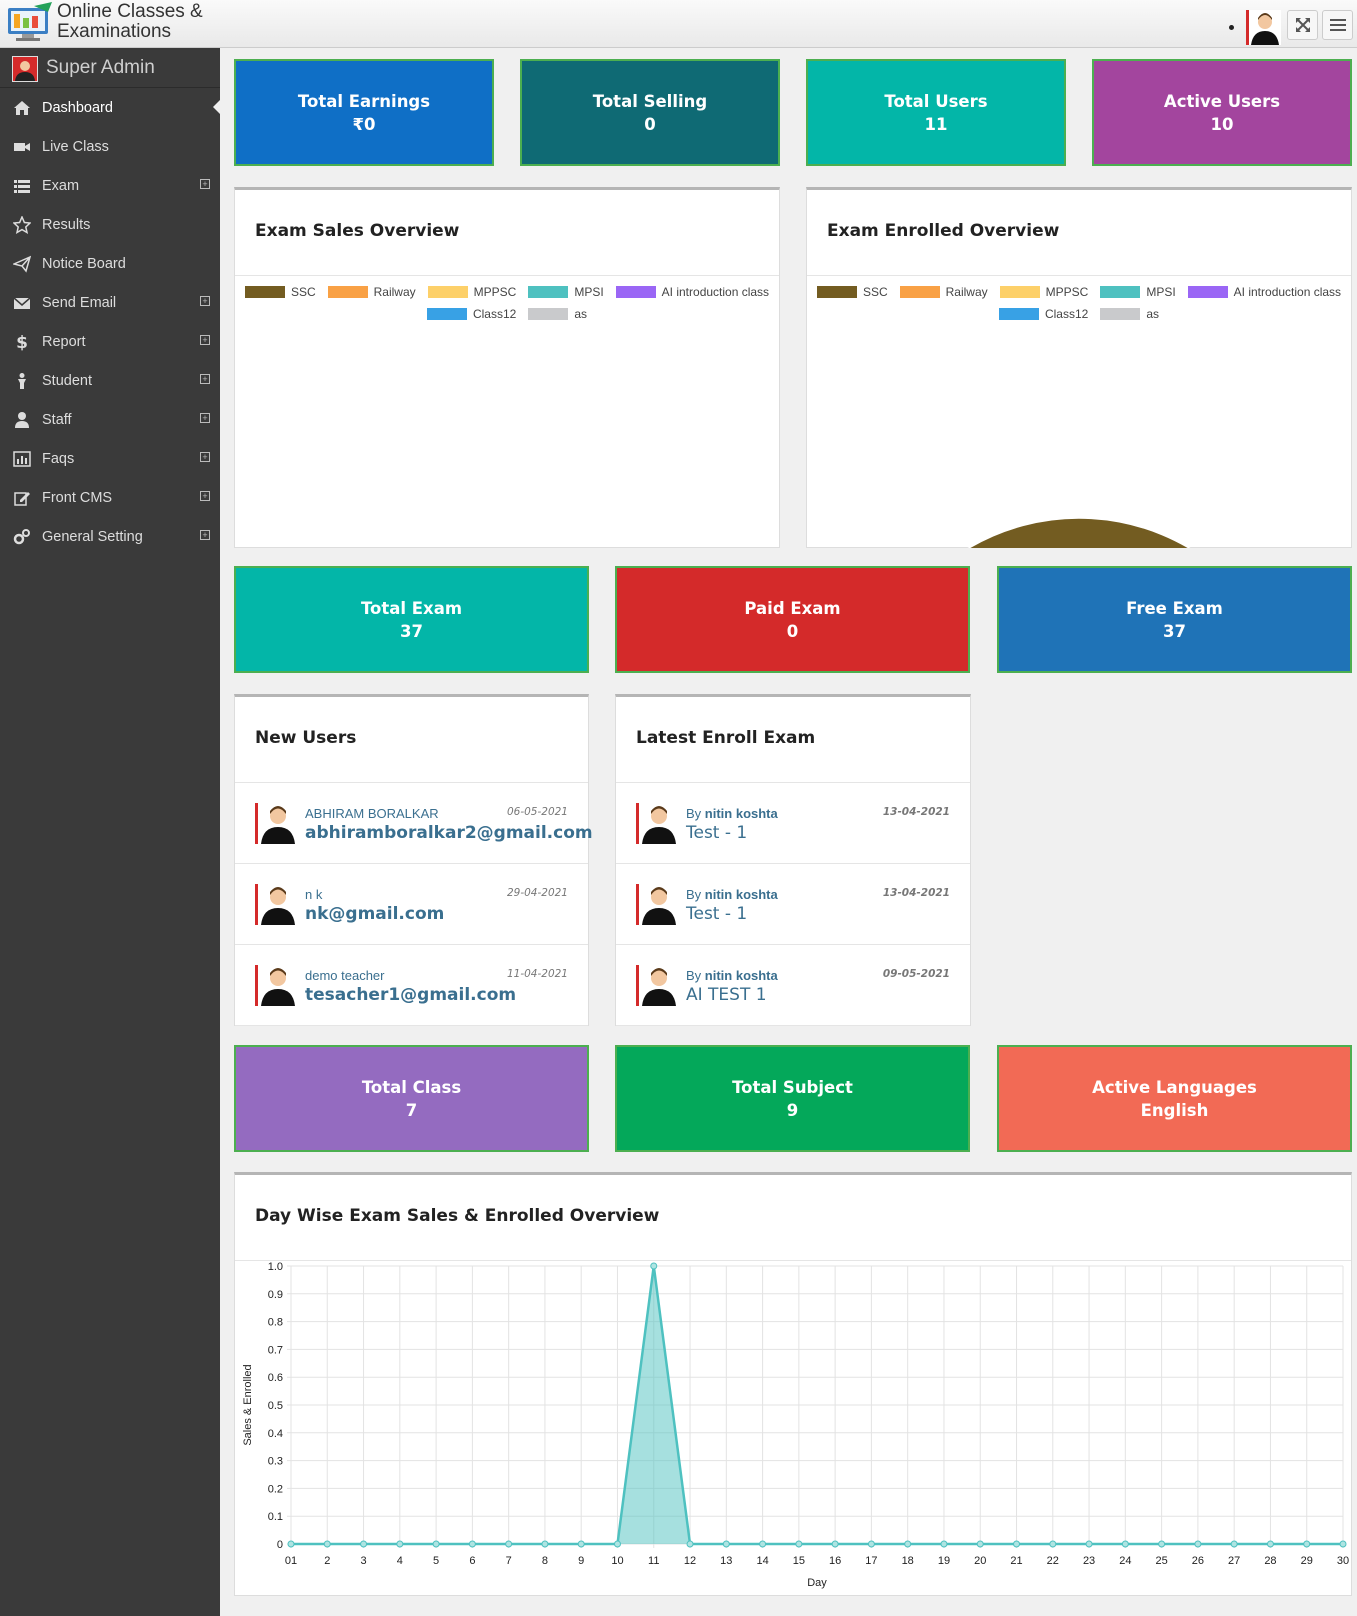 The image size is (1357, 1616). Describe the element at coordinates (364, 112) in the screenshot. I see `stat-tile-total-earnings: Total Earnings ₹0` at that location.